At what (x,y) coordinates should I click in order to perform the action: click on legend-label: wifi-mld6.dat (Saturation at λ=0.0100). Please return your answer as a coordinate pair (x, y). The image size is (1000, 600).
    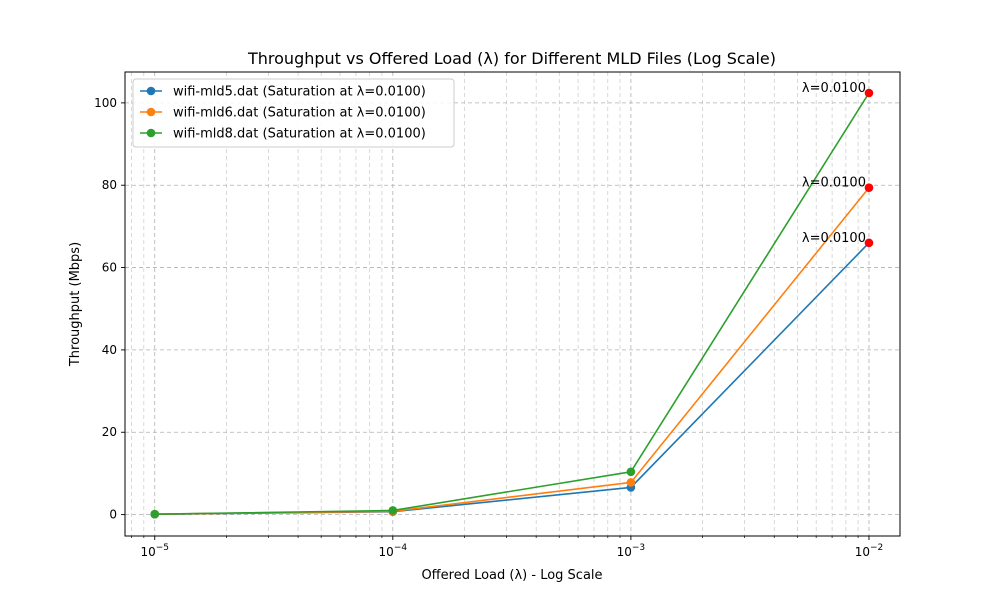
    Looking at the image, I should click on (299, 113).